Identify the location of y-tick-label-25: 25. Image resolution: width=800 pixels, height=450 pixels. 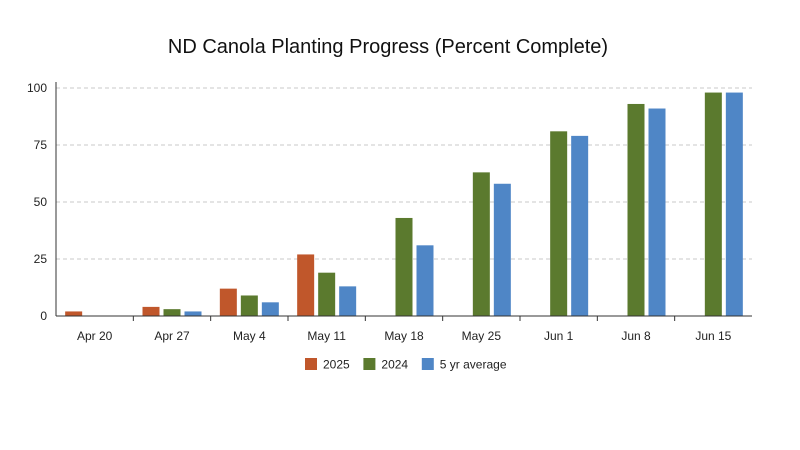
(41, 259).